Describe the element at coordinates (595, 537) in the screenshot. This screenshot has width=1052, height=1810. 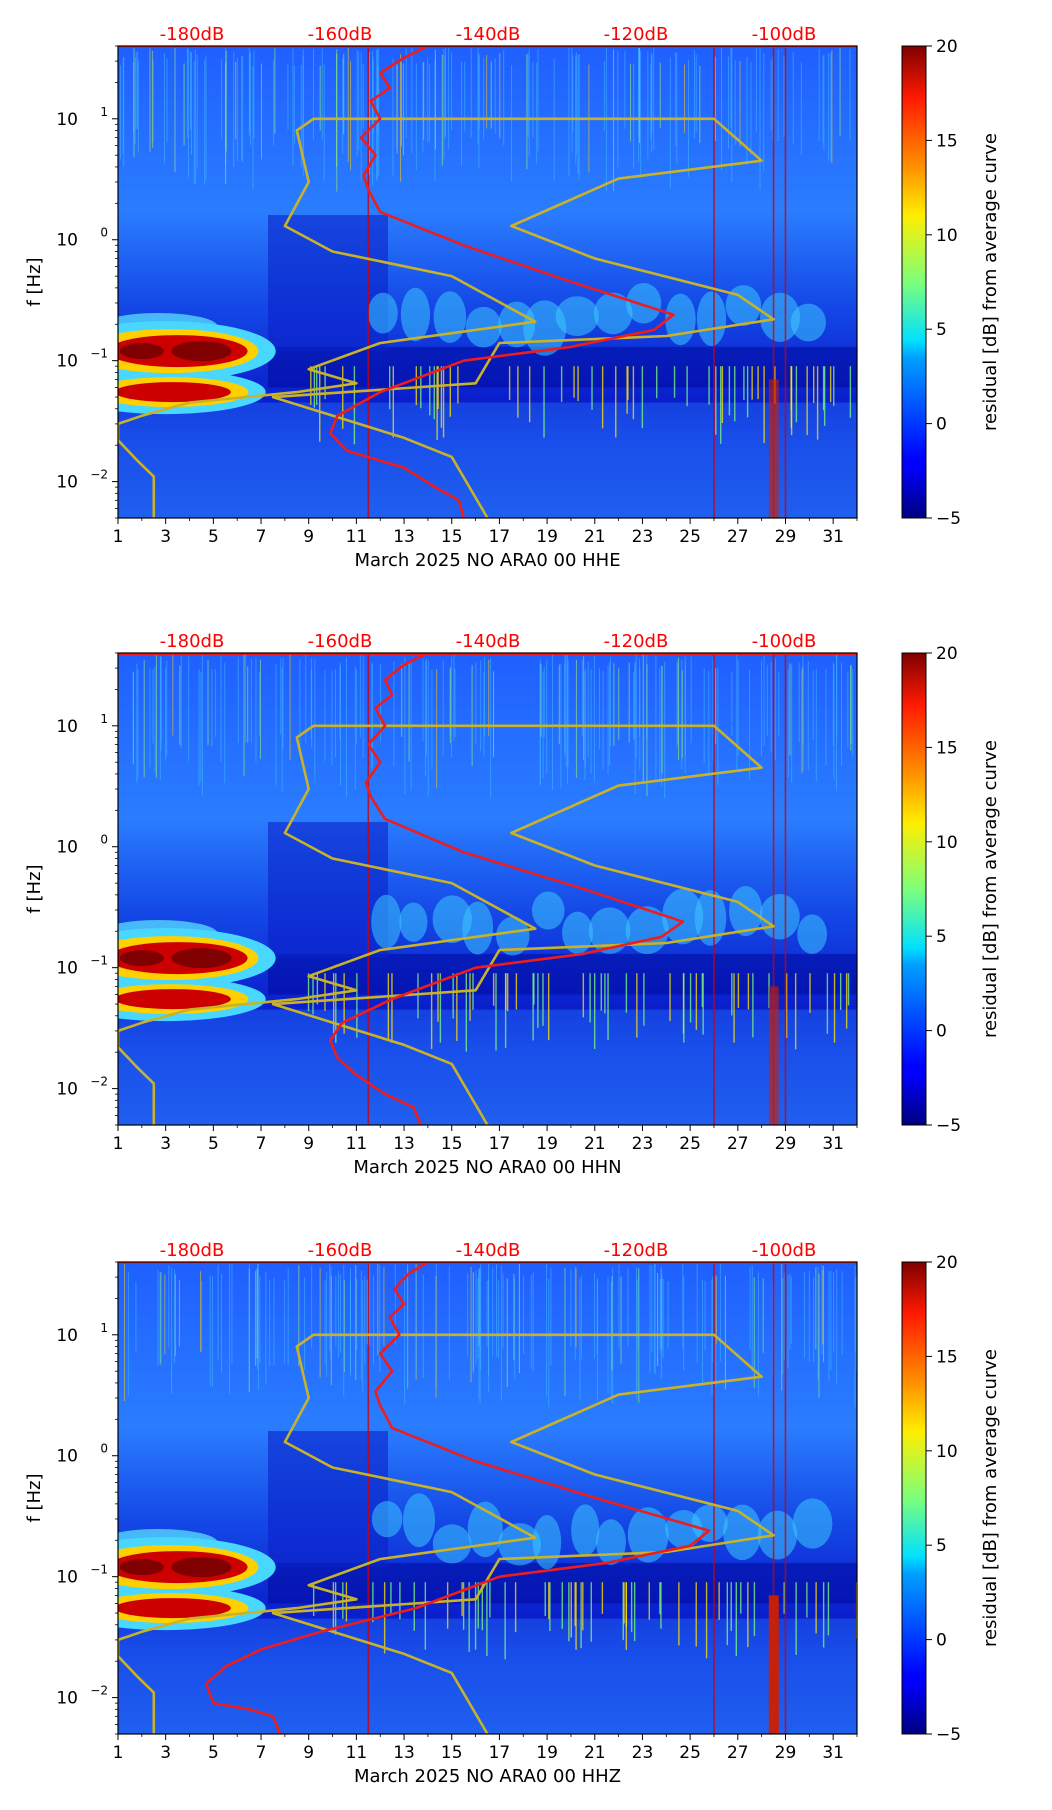
I see `x-tick-label: 21` at that location.